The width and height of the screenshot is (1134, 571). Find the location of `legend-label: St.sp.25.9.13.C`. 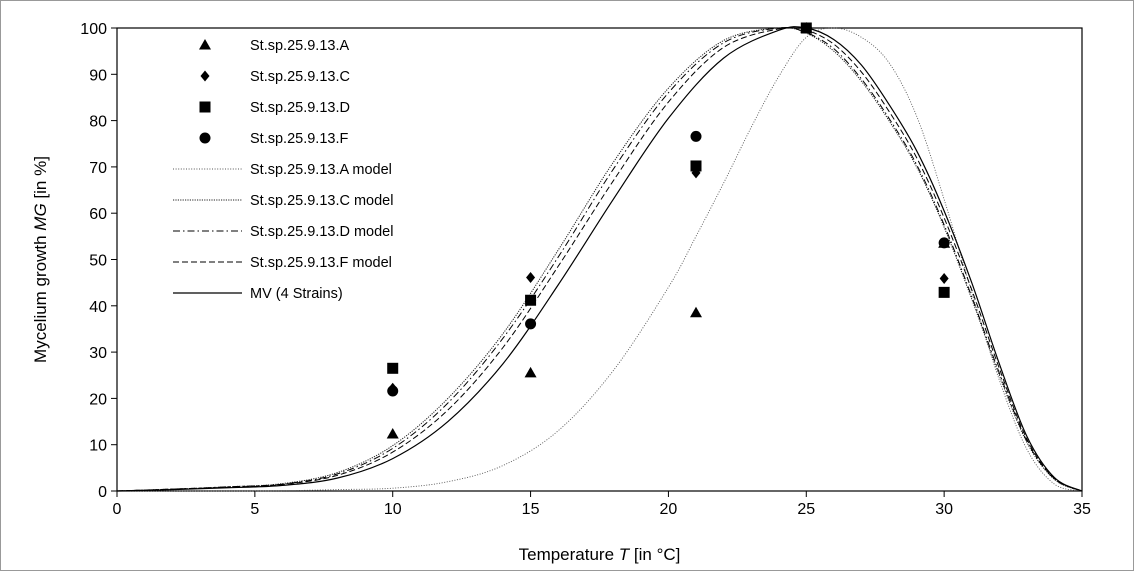

legend-label: St.sp.25.9.13.C is located at coordinates (300, 77).